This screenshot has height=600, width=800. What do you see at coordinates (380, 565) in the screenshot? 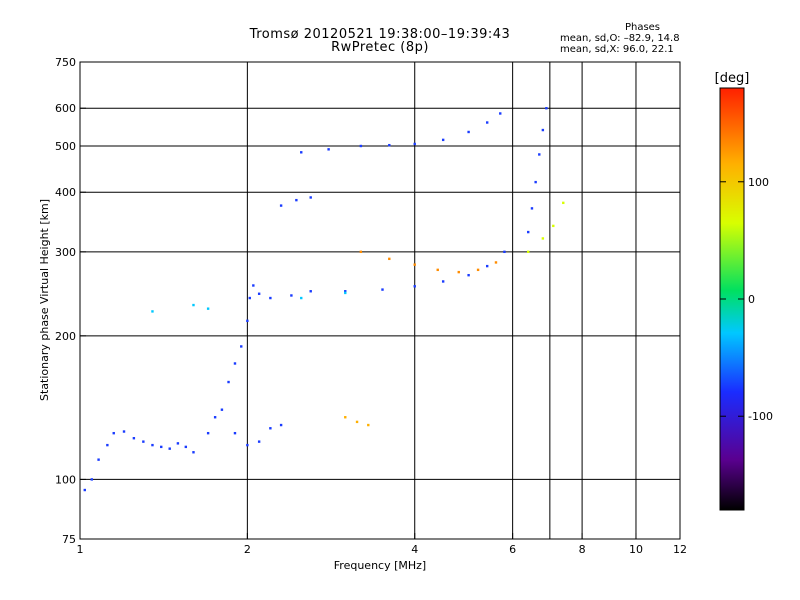
I see `x-axis-label: Frequency [MHz]` at bounding box center [380, 565].